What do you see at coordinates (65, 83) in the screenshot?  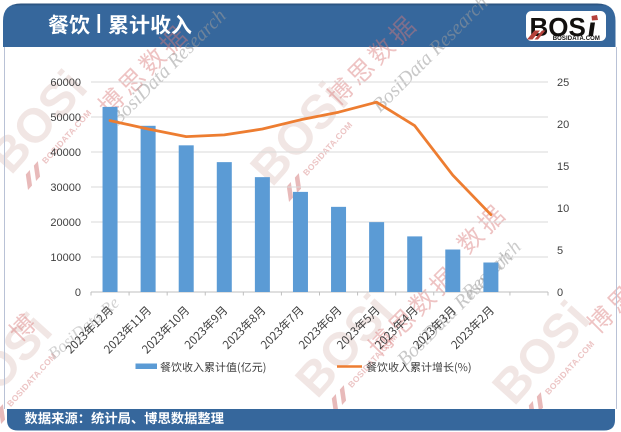 I see `svg-text: 60000` at bounding box center [65, 83].